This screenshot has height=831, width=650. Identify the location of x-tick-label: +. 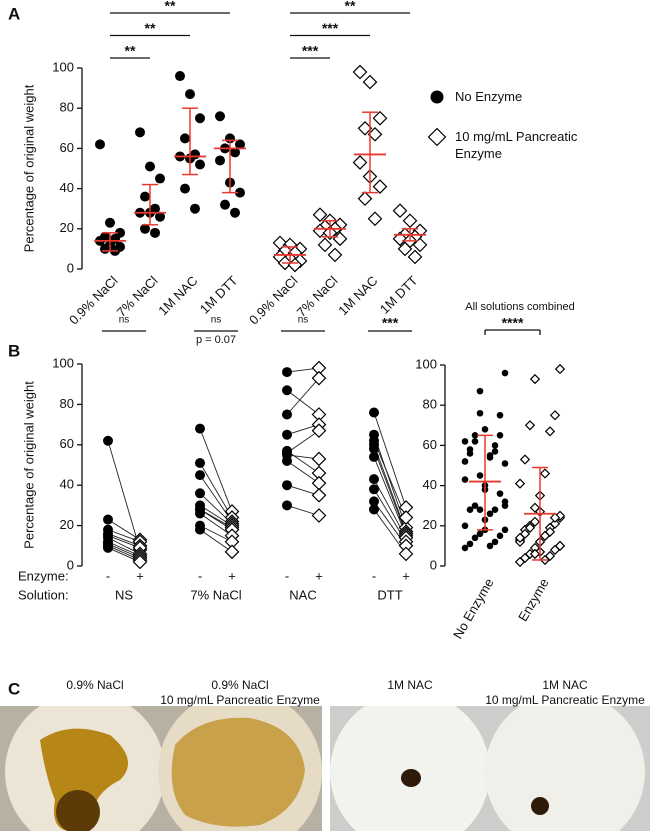
(406, 575).